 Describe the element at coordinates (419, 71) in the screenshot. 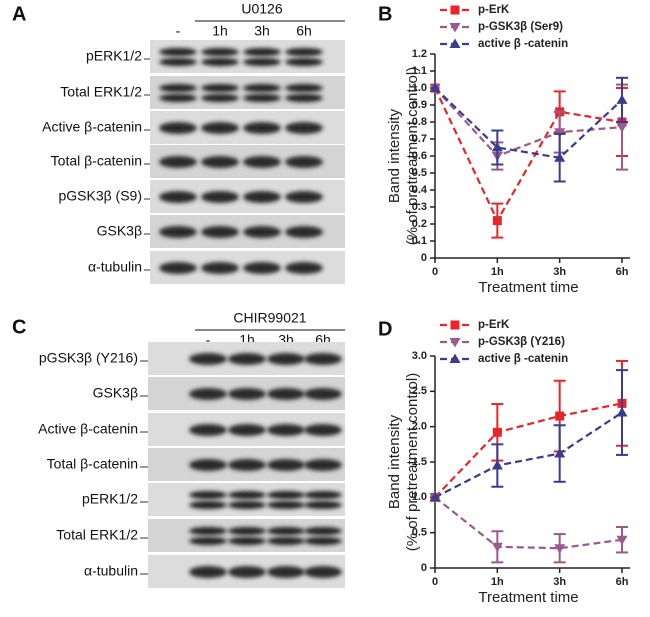

I see `y-tick-label: 1.1` at that location.